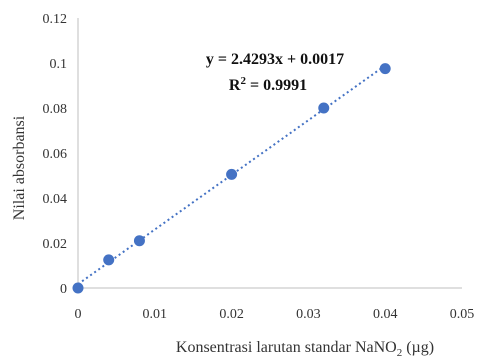 This screenshot has height=361, width=491. Describe the element at coordinates (78, 314) in the screenshot. I see `x-tick-label: 0` at that location.